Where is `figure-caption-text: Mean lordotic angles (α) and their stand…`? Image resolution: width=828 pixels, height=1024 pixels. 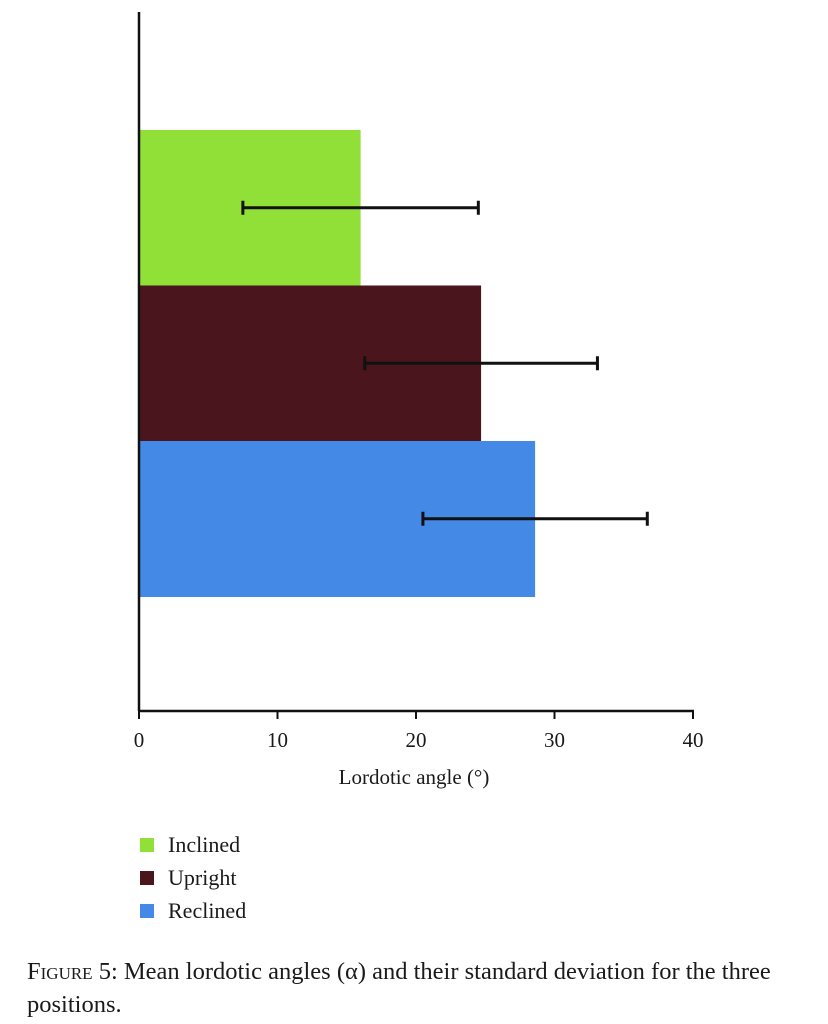 figure-caption-text: Mean lordotic angles (α) and their stand… is located at coordinates (399, 988).